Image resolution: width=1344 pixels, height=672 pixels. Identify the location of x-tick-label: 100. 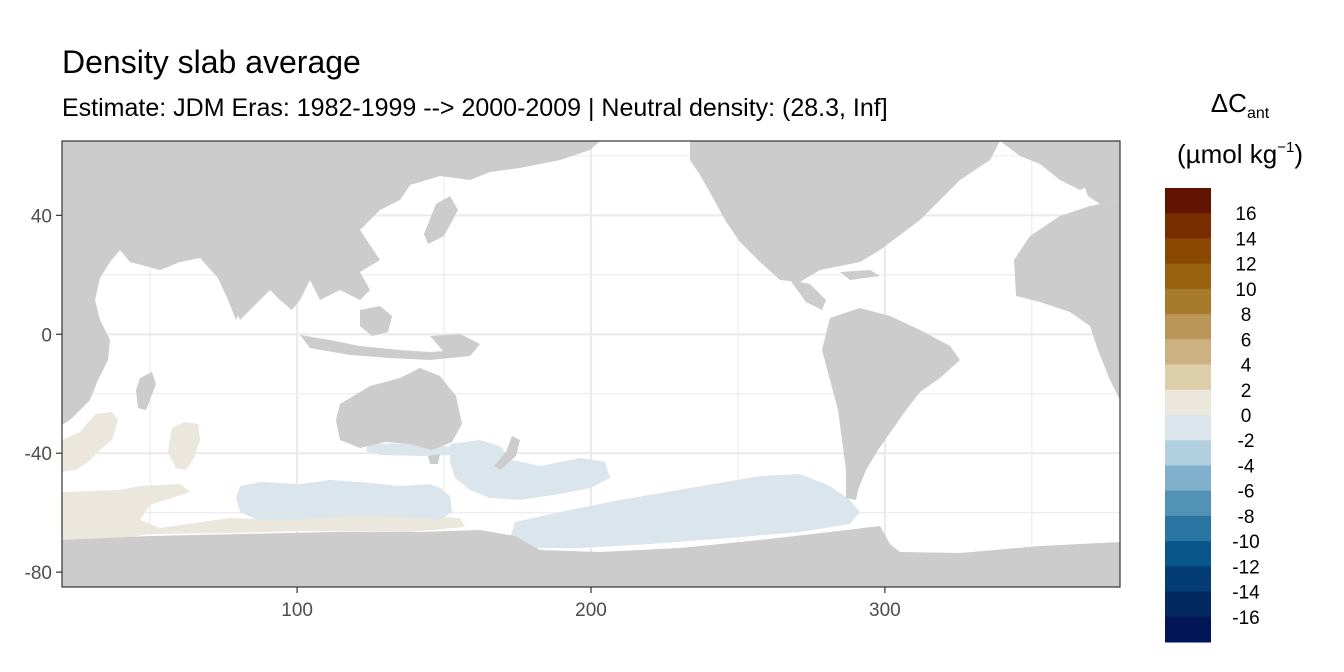
(297, 610).